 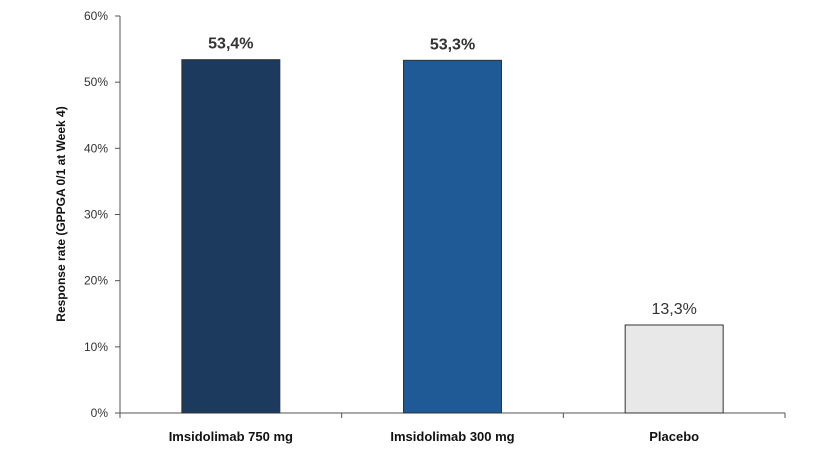 What do you see at coordinates (96, 347) in the screenshot?
I see `y-tick-label: 10%` at bounding box center [96, 347].